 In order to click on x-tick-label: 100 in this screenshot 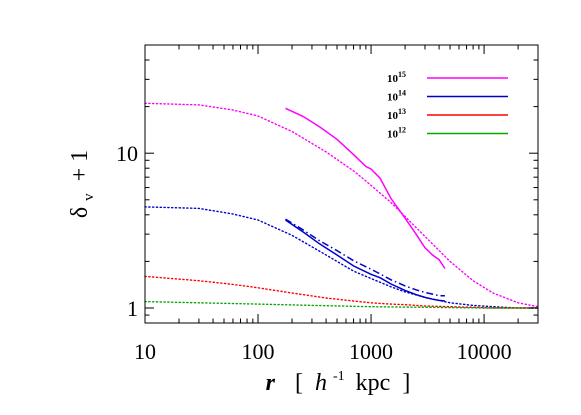, I will do `click(258, 351)`.